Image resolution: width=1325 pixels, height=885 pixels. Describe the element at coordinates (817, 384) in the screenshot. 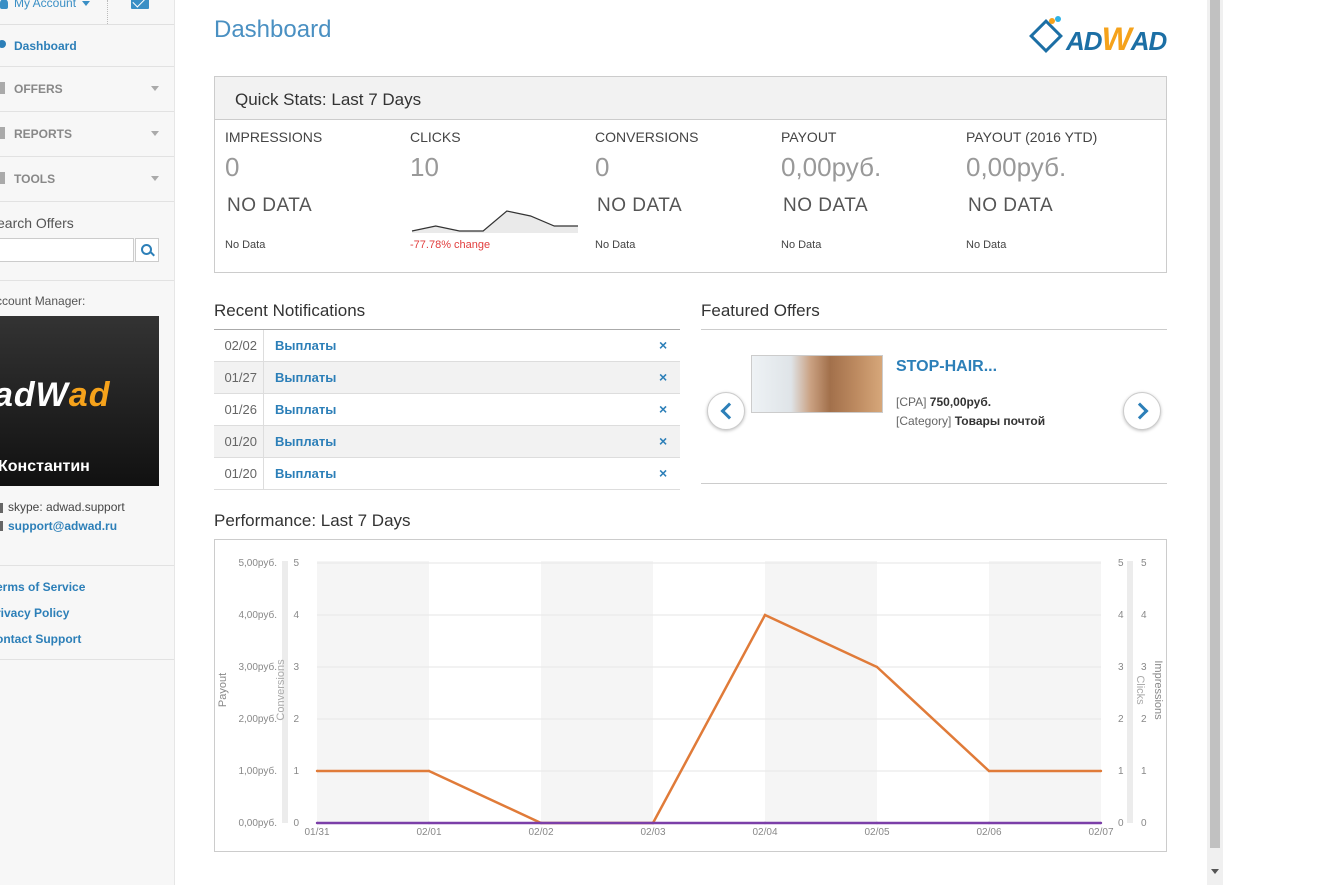

I see `offer-thumbnail` at that location.